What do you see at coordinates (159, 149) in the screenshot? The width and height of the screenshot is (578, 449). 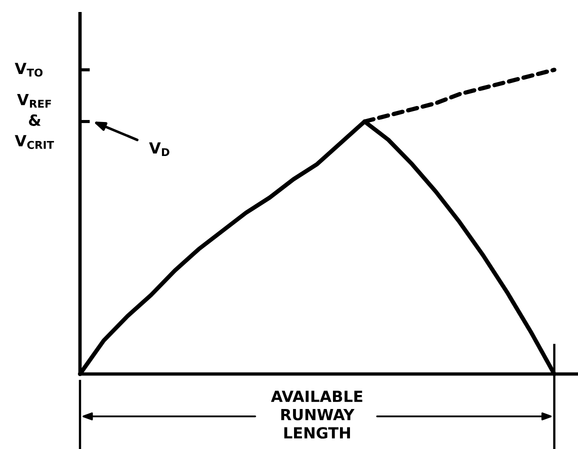 I see `annotation: V$_{D}$` at bounding box center [159, 149].